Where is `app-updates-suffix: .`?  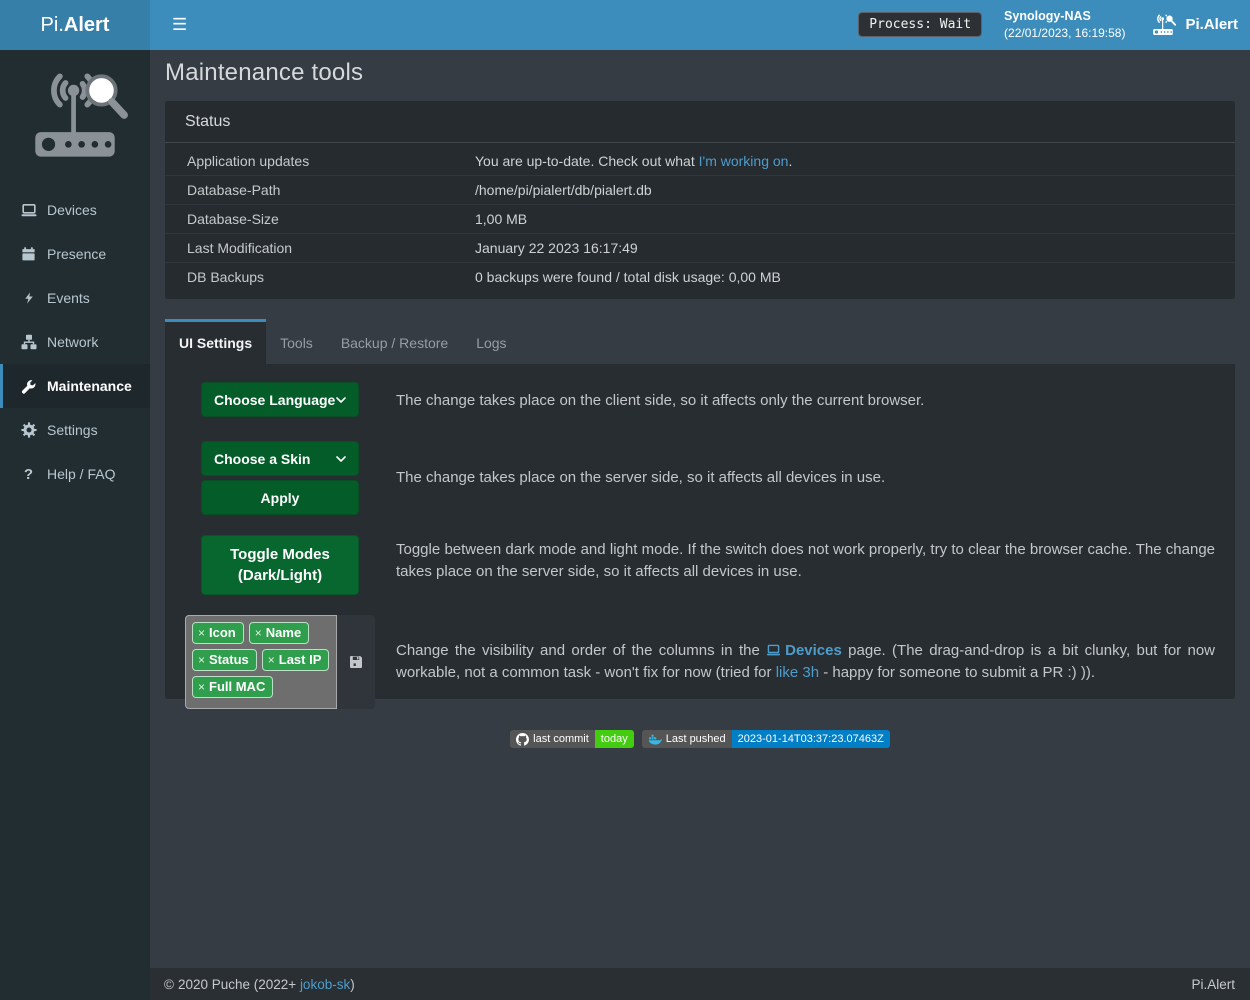 app-updates-suffix: . is located at coordinates (790, 161).